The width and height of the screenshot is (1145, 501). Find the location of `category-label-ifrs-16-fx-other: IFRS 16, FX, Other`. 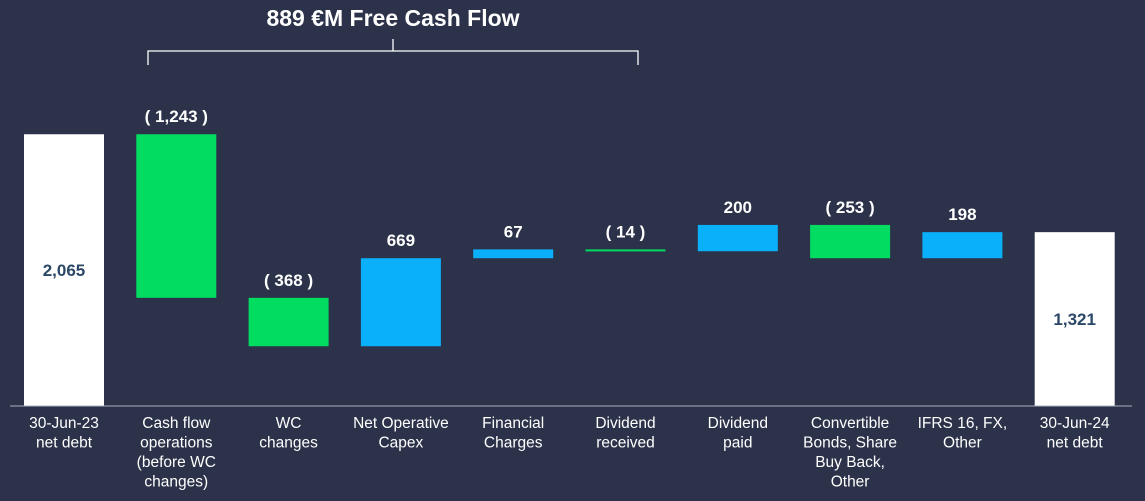

category-label-ifrs-16-fx-other: IFRS 16, FX, Other is located at coordinates (963, 433).